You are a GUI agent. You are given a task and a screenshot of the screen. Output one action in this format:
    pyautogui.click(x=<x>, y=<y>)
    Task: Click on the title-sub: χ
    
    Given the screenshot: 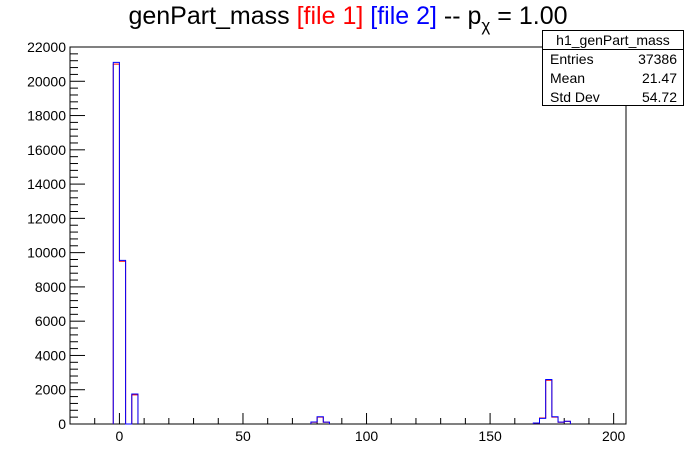 What is the action you would take?
    pyautogui.click(x=486, y=25)
    